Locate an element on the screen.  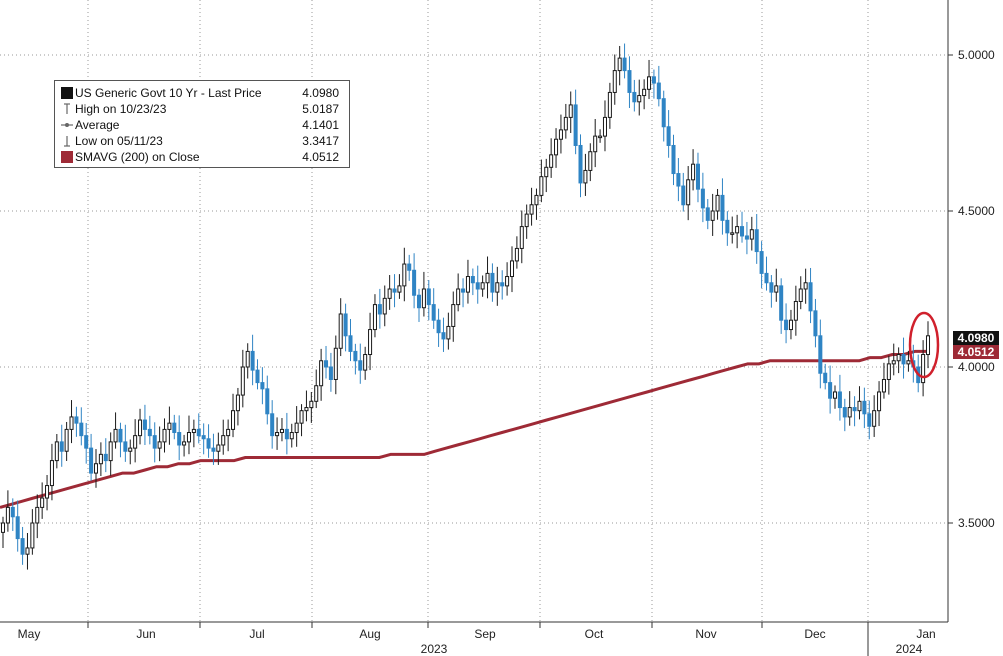
x-month-label: May is located at coordinates (29, 634).